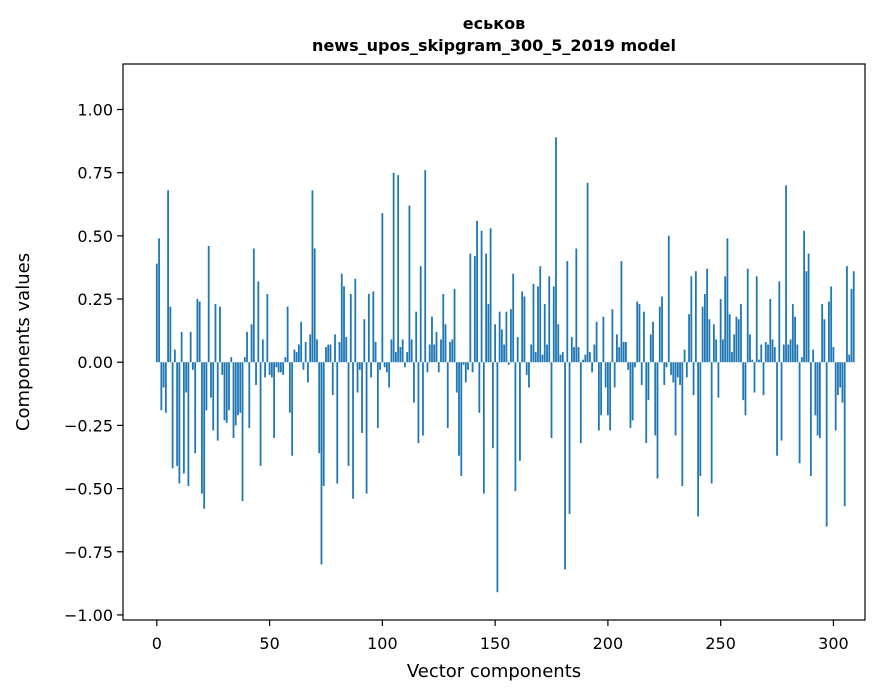 Image resolution: width=880 pixels, height=696 pixels. What do you see at coordinates (494, 45) in the screenshot?
I see `chart-title-line2: news_upos_skipgram_300_5_2019 model` at bounding box center [494, 45].